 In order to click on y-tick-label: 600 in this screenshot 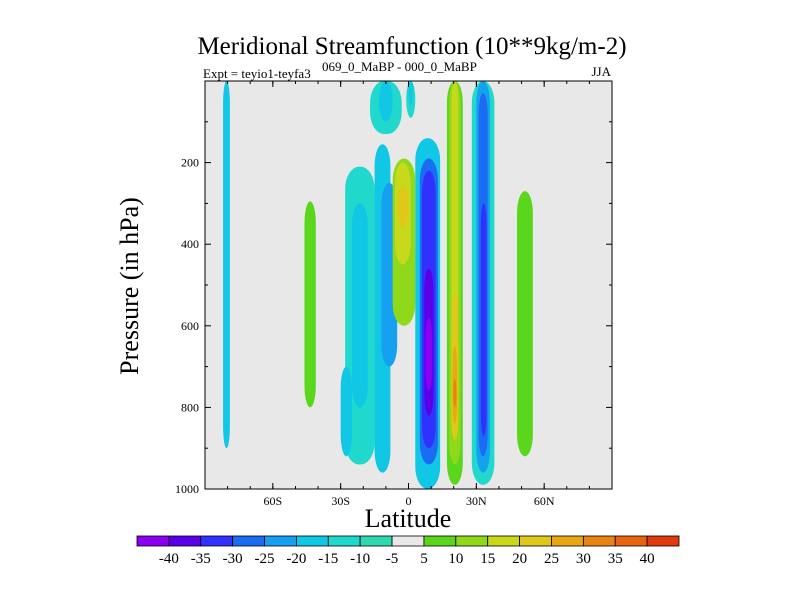, I will do `click(190, 326)`.